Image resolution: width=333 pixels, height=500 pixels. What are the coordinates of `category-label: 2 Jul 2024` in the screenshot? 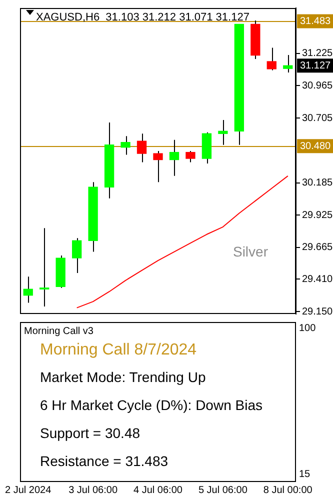 It's located at (28, 490).